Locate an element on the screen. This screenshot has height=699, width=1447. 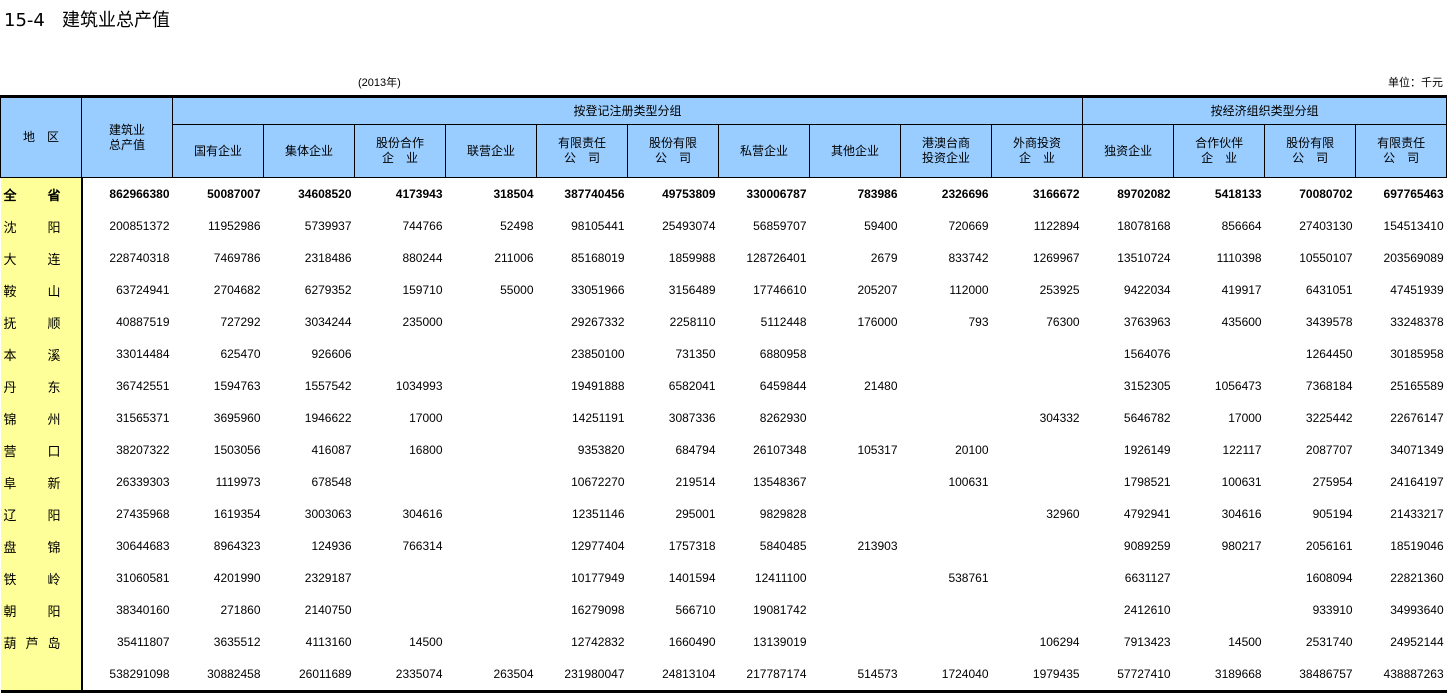
value-cell: 275954 is located at coordinates (1332, 482).